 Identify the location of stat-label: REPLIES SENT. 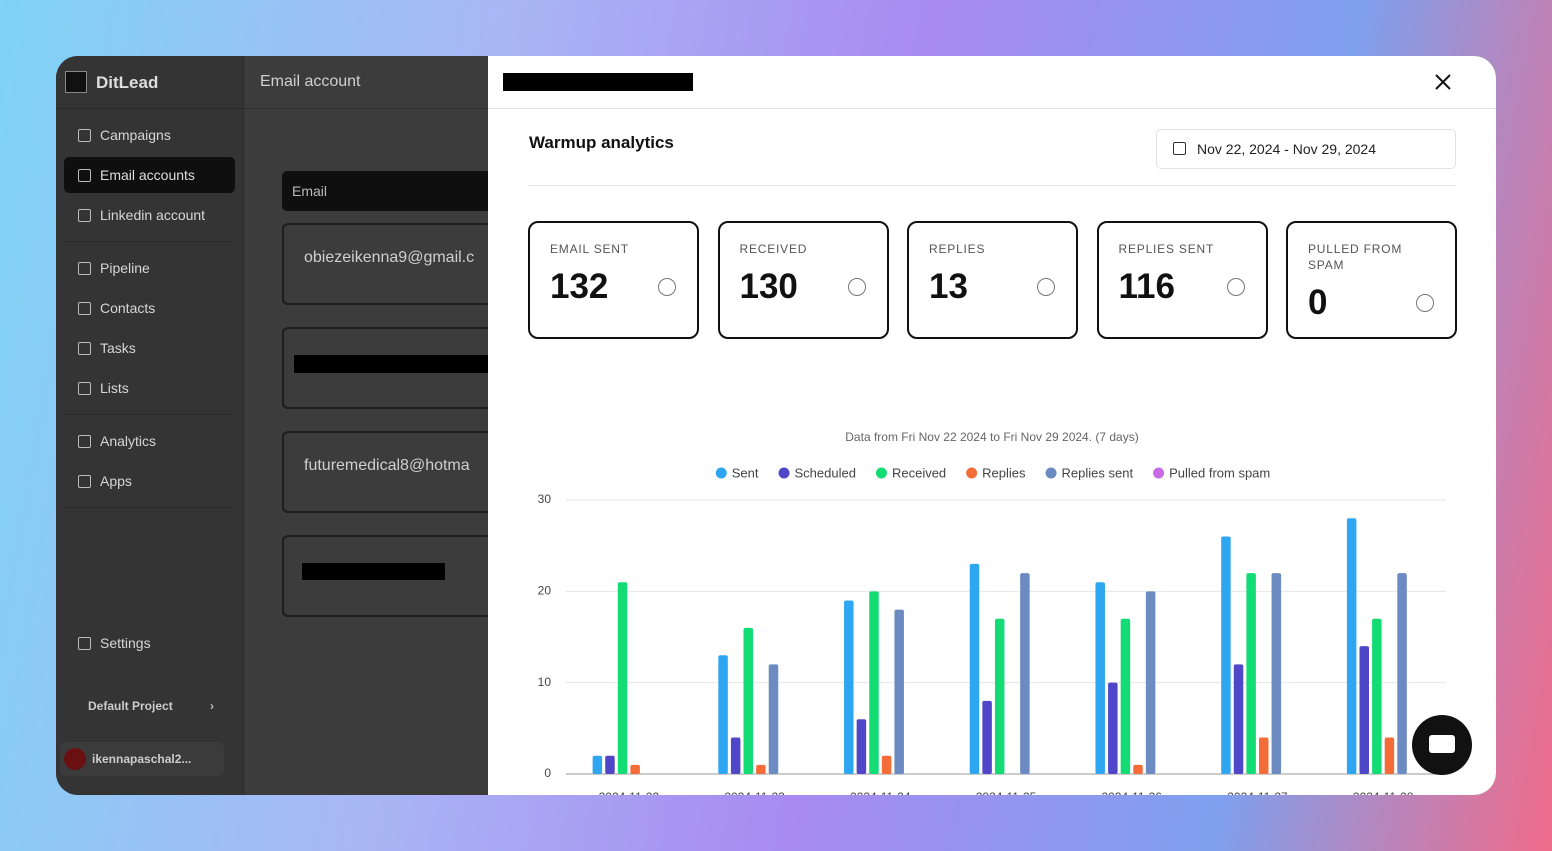
(1166, 249).